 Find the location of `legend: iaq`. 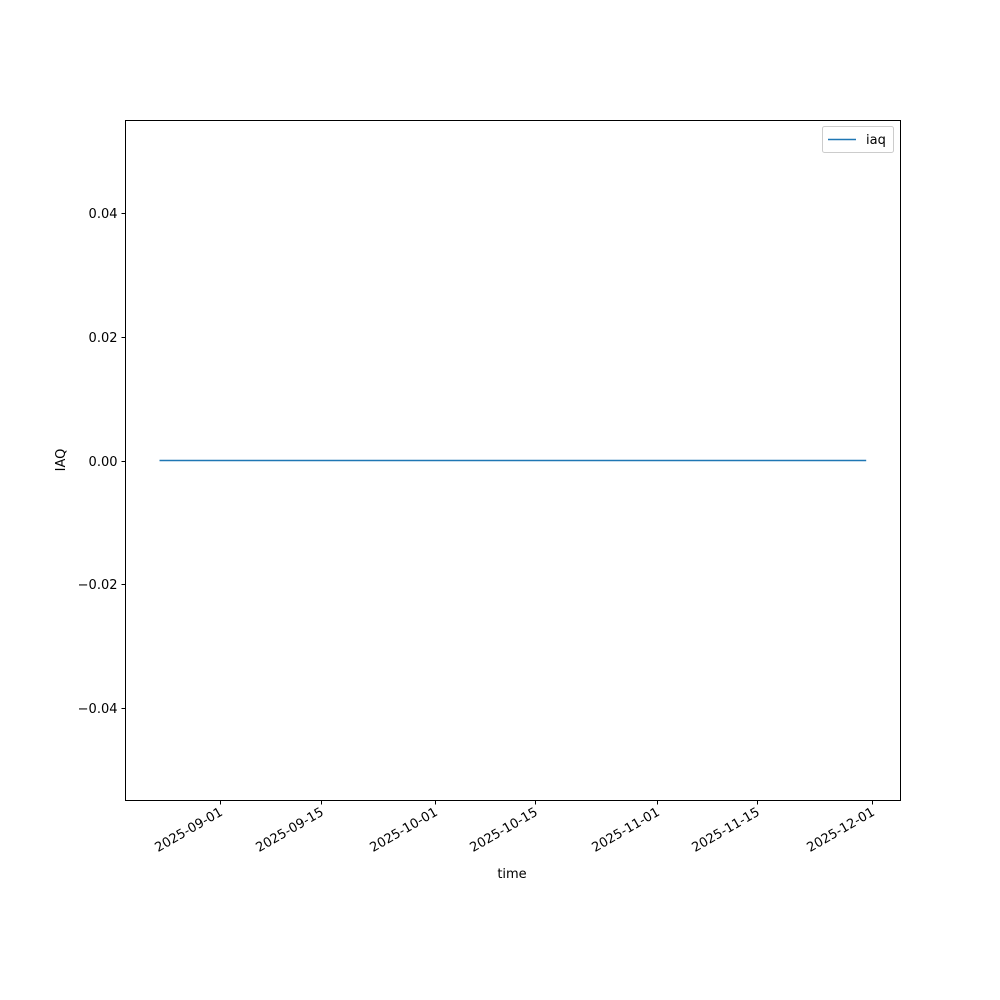

legend: iaq is located at coordinates (858, 139).